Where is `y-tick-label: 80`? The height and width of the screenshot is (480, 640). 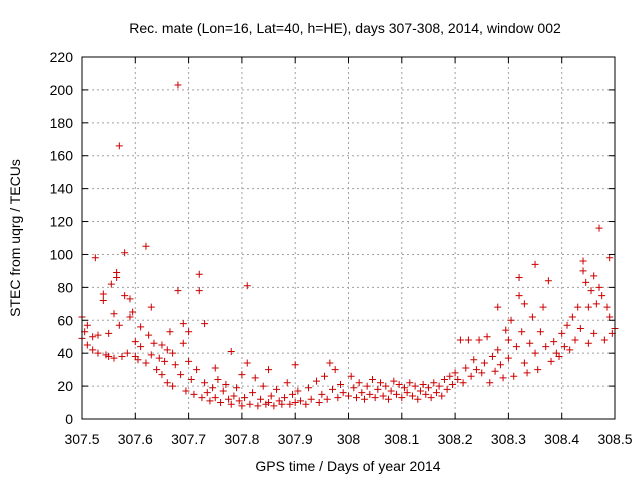 y-tick-label: 80 is located at coordinates (65, 287).